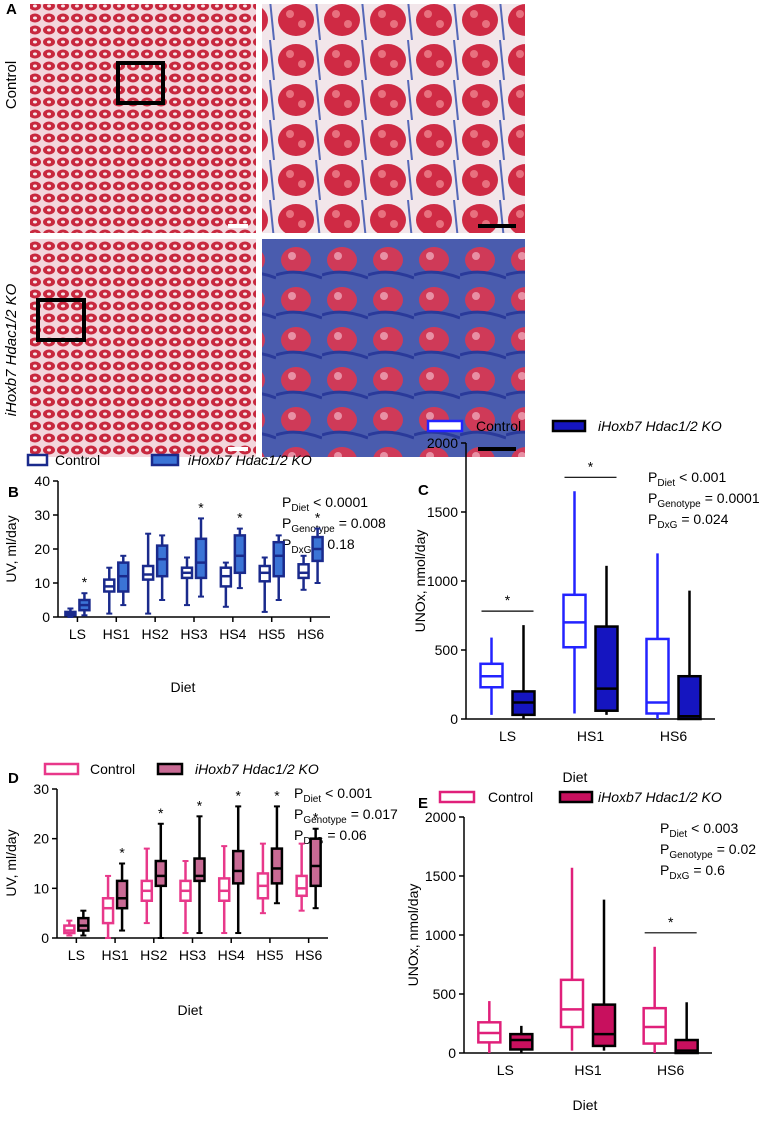 The height and width of the screenshot is (1121, 769). I want to click on y-tick-label: 30, so click(42, 515).